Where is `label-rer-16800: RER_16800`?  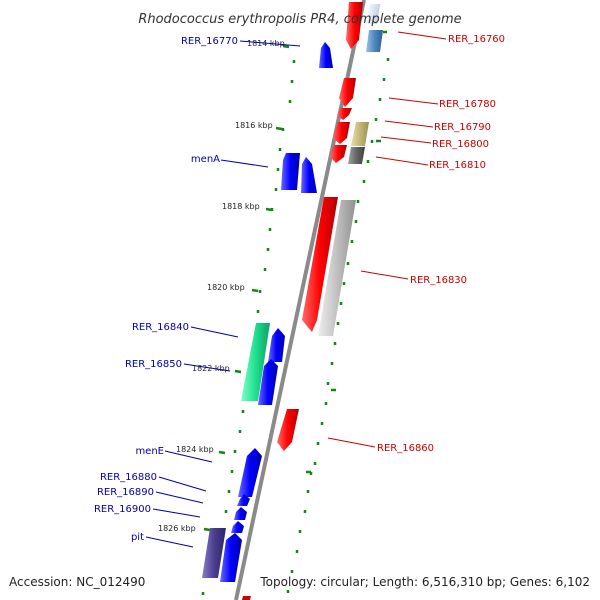 label-rer-16800: RER_16800 is located at coordinates (460, 144).